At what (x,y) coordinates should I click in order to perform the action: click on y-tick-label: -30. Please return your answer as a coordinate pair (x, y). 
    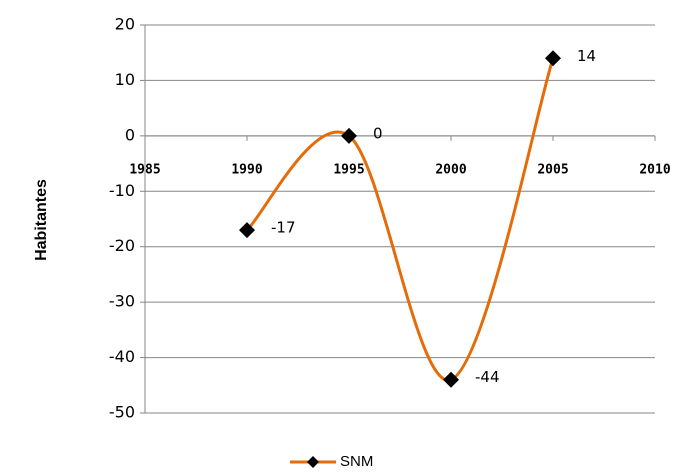
    Looking at the image, I should click on (122, 301).